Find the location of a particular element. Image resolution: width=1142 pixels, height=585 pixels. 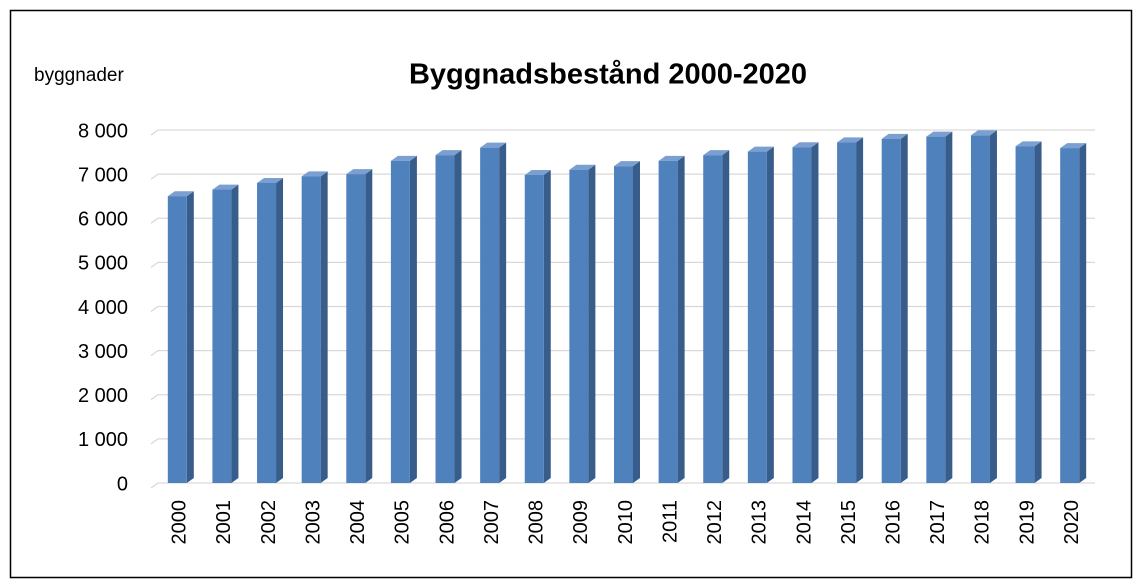

x-tick-label: 2002 is located at coordinates (269, 522).